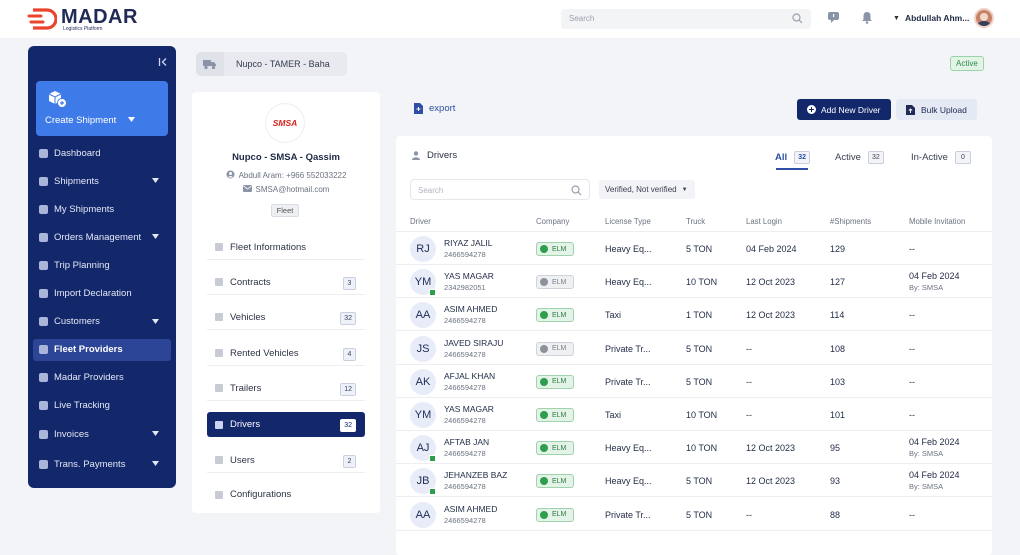 This screenshot has height=555, width=1020. Describe the element at coordinates (77, 153) in the screenshot. I see `sidebar-item-label: Dashboard` at that location.